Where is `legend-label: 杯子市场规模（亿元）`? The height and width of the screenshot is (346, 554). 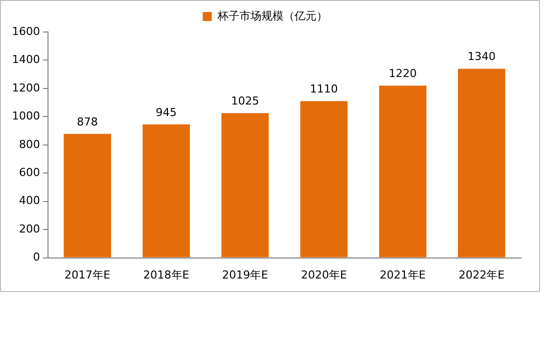
legend-label: 杯子市场规模（亿元） is located at coordinates (272, 15).